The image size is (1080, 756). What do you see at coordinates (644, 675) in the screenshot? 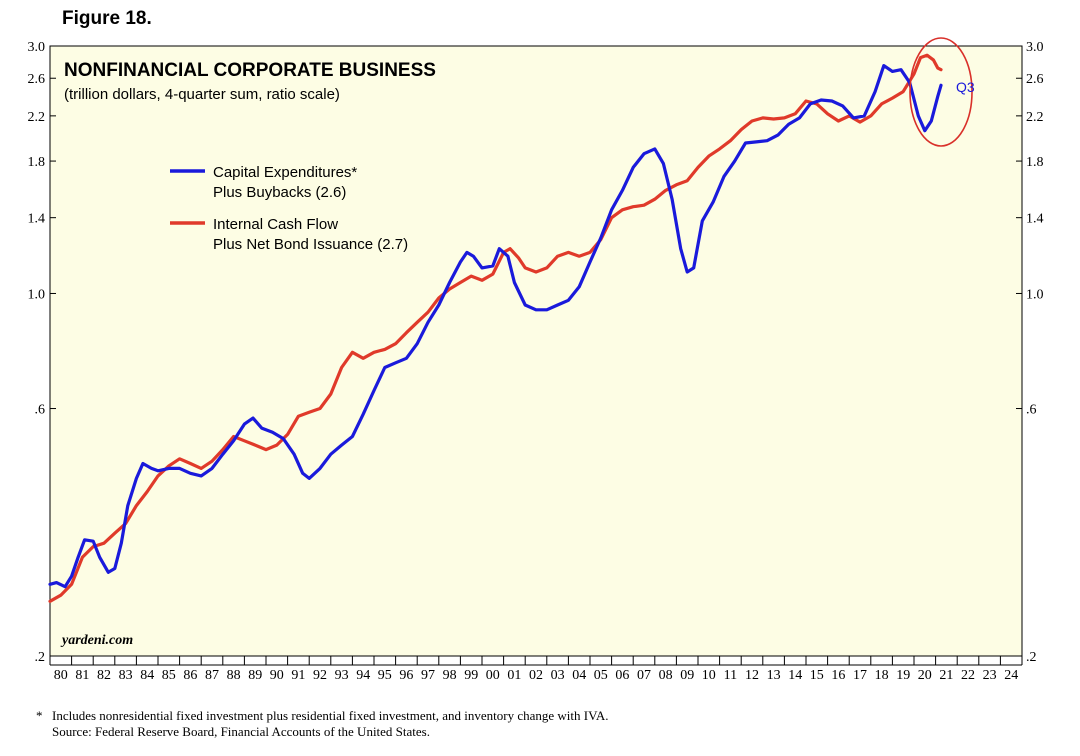
I see `x-tick-label: 07` at bounding box center [644, 675].